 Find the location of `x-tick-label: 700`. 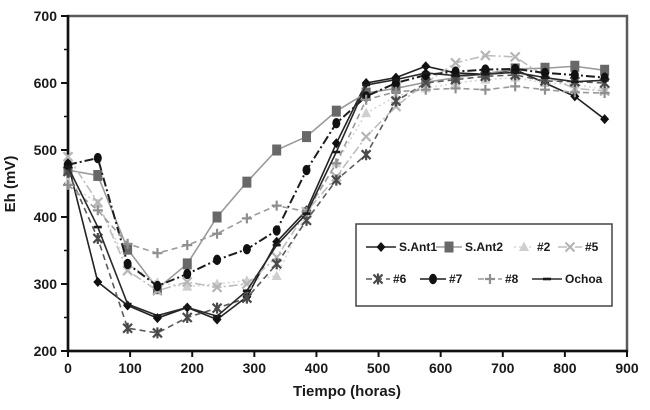

x-tick-label: 700 is located at coordinates (503, 368).